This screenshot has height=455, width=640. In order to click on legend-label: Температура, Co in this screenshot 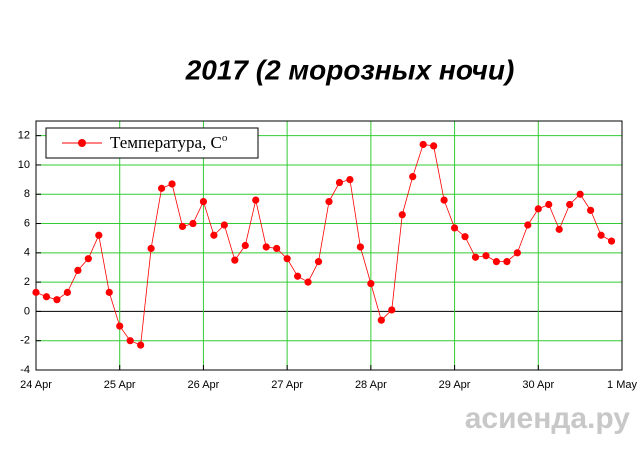, I will do `click(169, 142)`.